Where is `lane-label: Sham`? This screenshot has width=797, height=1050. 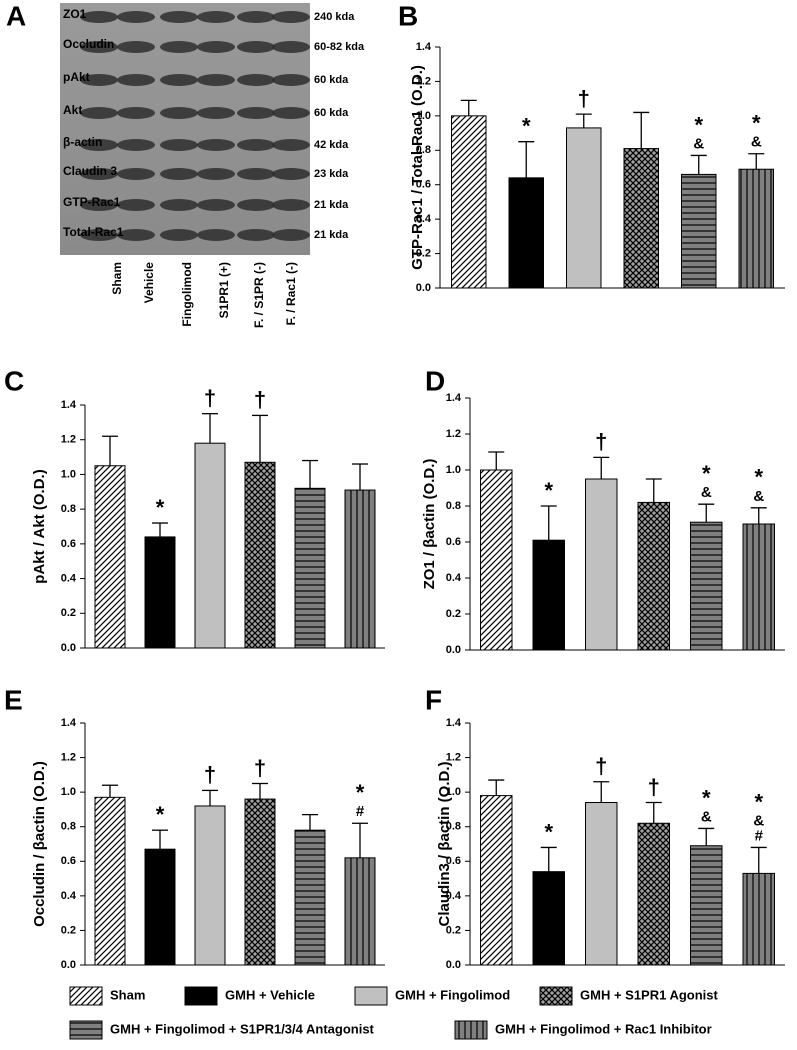
lane-label: Sham is located at coordinates (117, 278).